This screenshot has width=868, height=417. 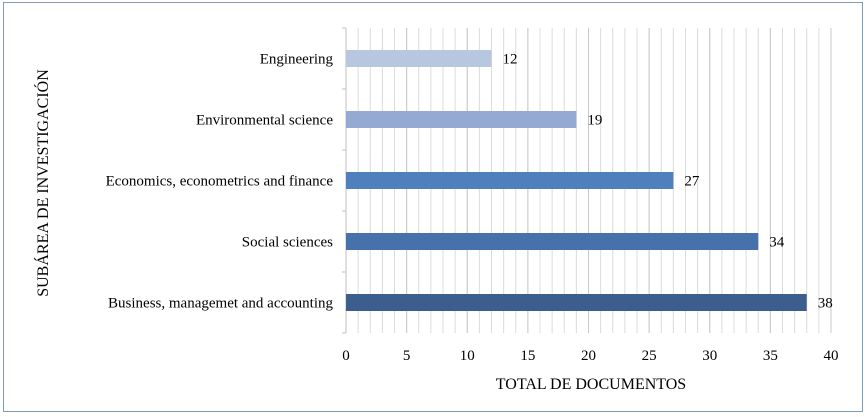 What do you see at coordinates (287, 243) in the screenshot?
I see `category-label: Social sciences` at bounding box center [287, 243].